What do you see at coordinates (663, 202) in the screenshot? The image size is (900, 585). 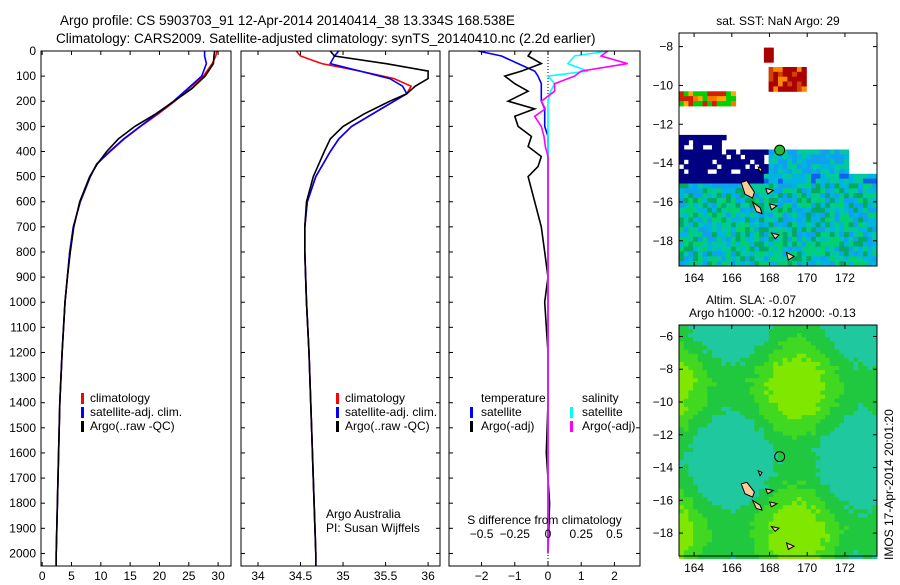 I see `lat-tick-label: −16` at bounding box center [663, 202].